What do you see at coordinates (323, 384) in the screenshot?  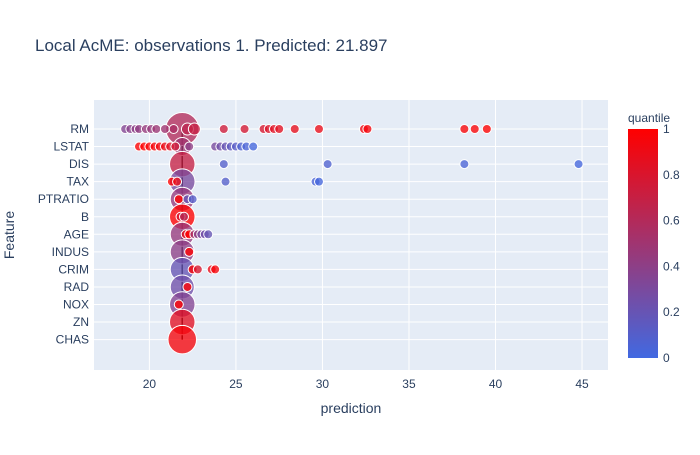 I see `x-tick-label: 30` at bounding box center [323, 384].